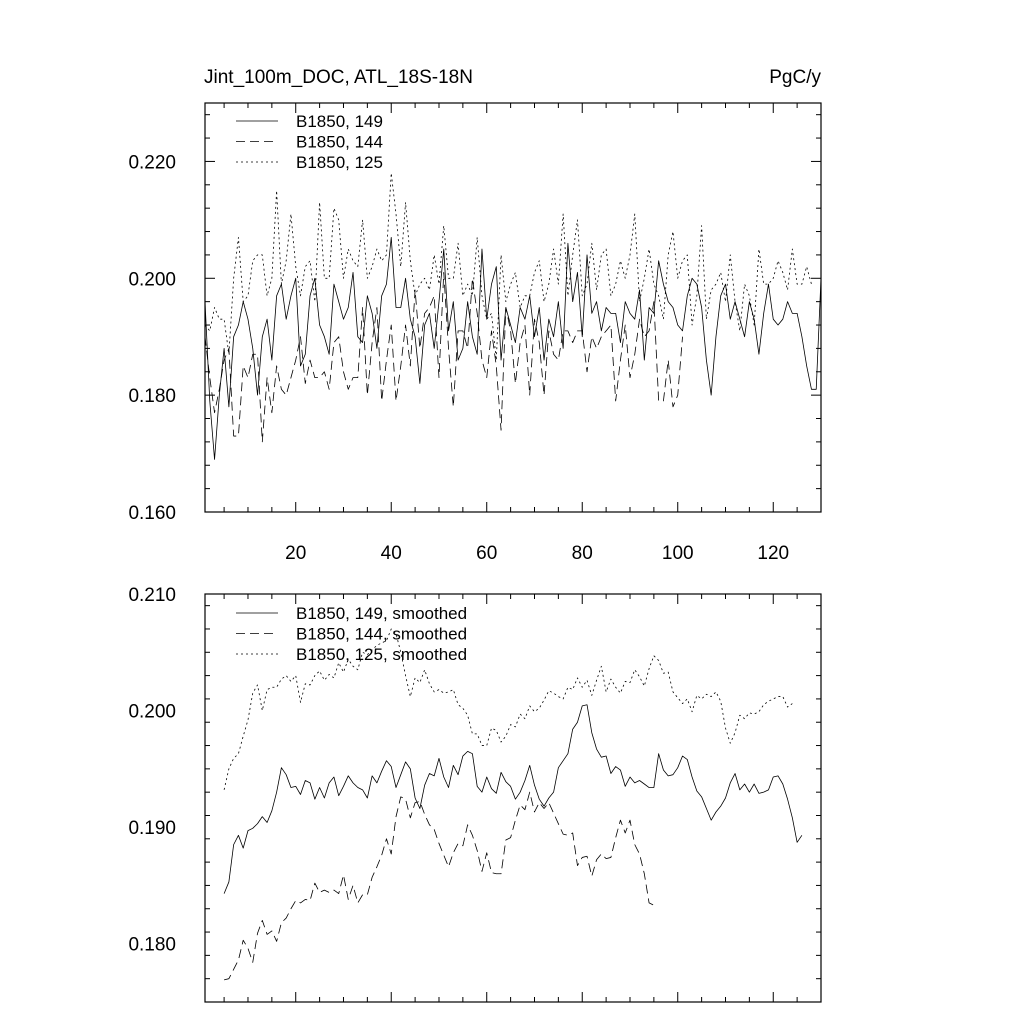 The image size is (1024, 1024). Describe the element at coordinates (795, 77) in the screenshot. I see `units-label: PgC/y` at that location.